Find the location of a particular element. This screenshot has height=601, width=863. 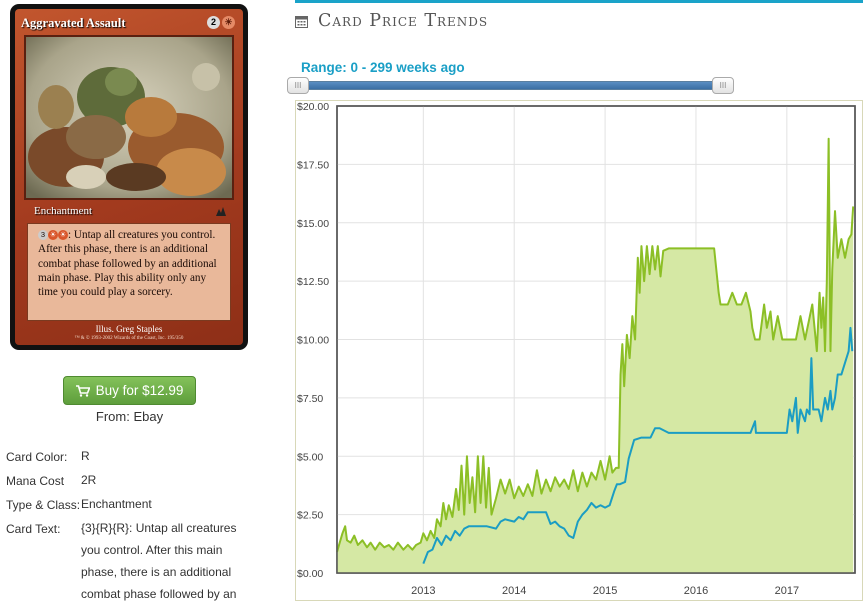

type-class-label: Type & Class: is located at coordinates (43, 505).